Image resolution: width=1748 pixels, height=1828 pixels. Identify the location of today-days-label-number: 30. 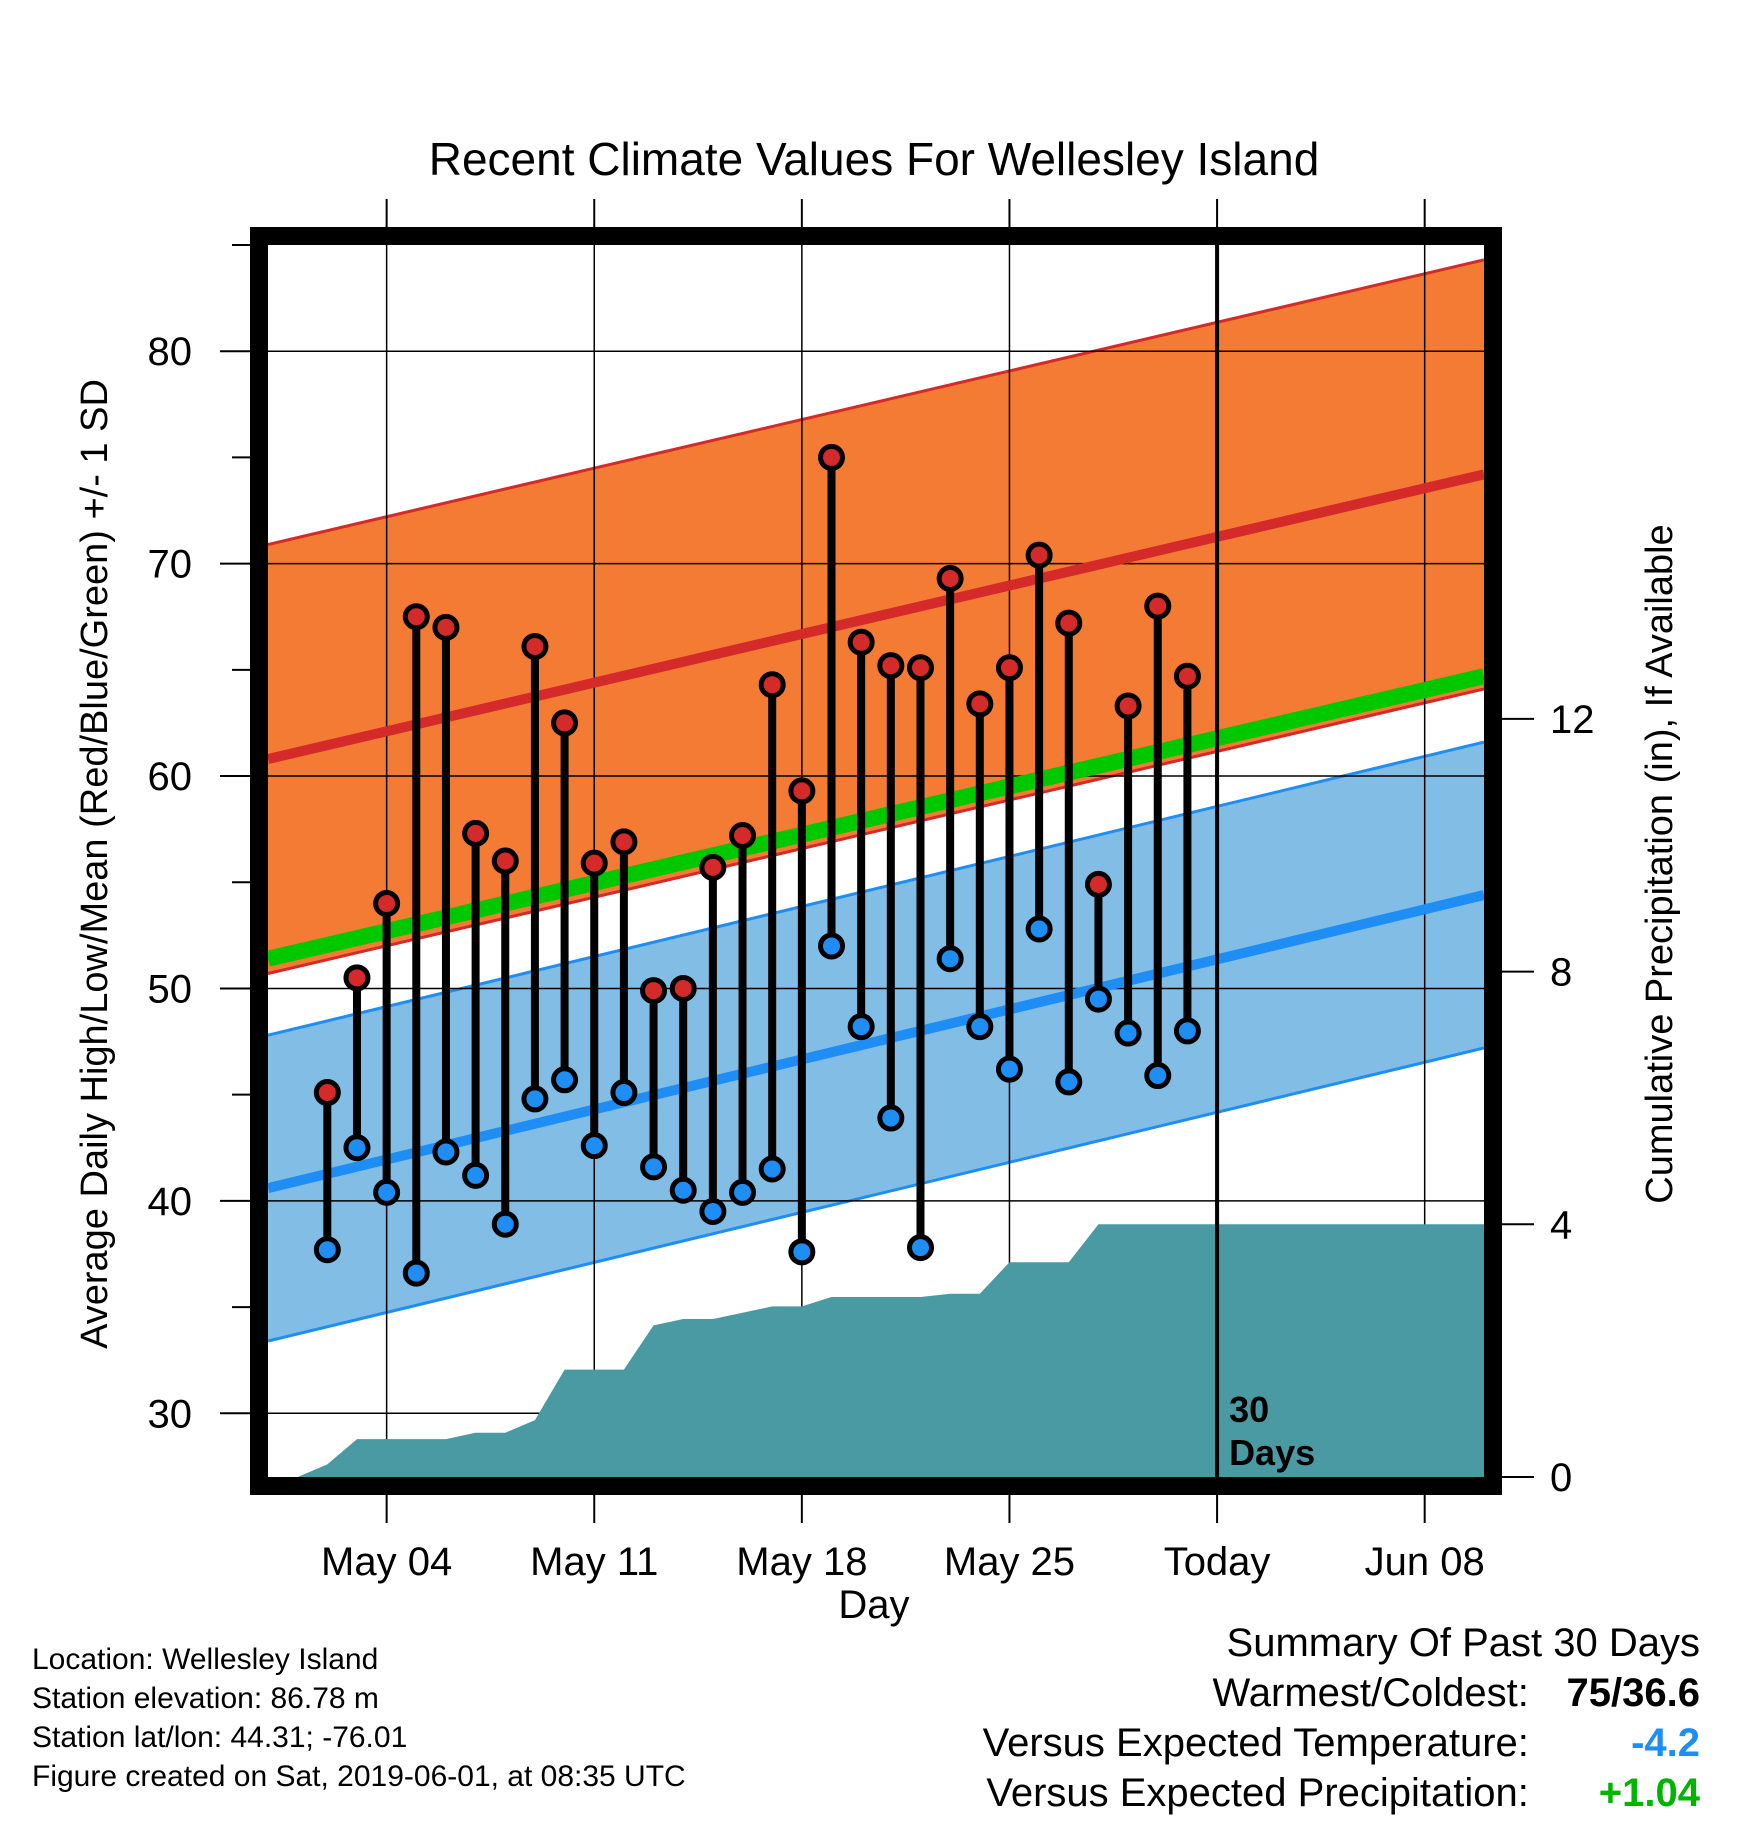
(1249, 1409).